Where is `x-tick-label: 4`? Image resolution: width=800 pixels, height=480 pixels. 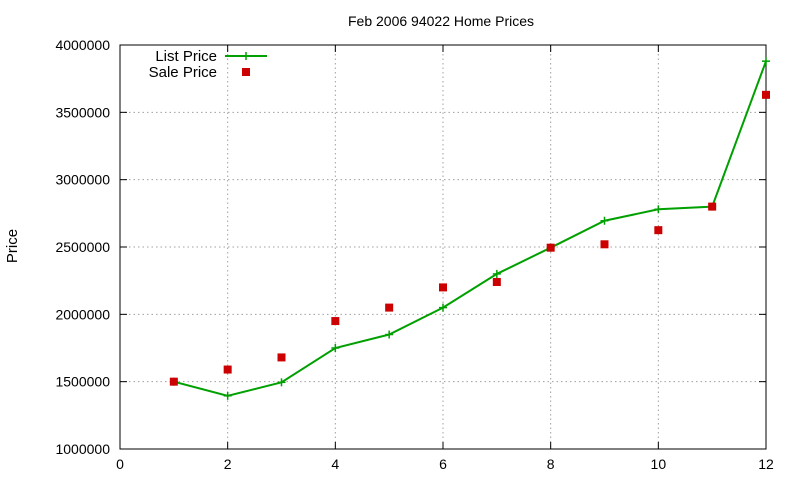 x-tick-label: 4 is located at coordinates (335, 464).